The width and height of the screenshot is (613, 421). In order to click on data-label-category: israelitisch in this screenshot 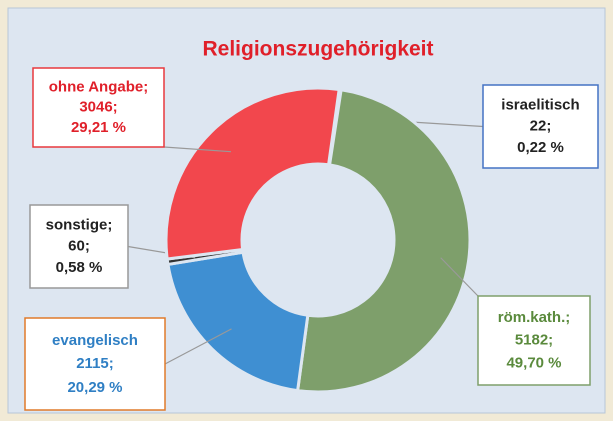, I will do `click(540, 105)`.